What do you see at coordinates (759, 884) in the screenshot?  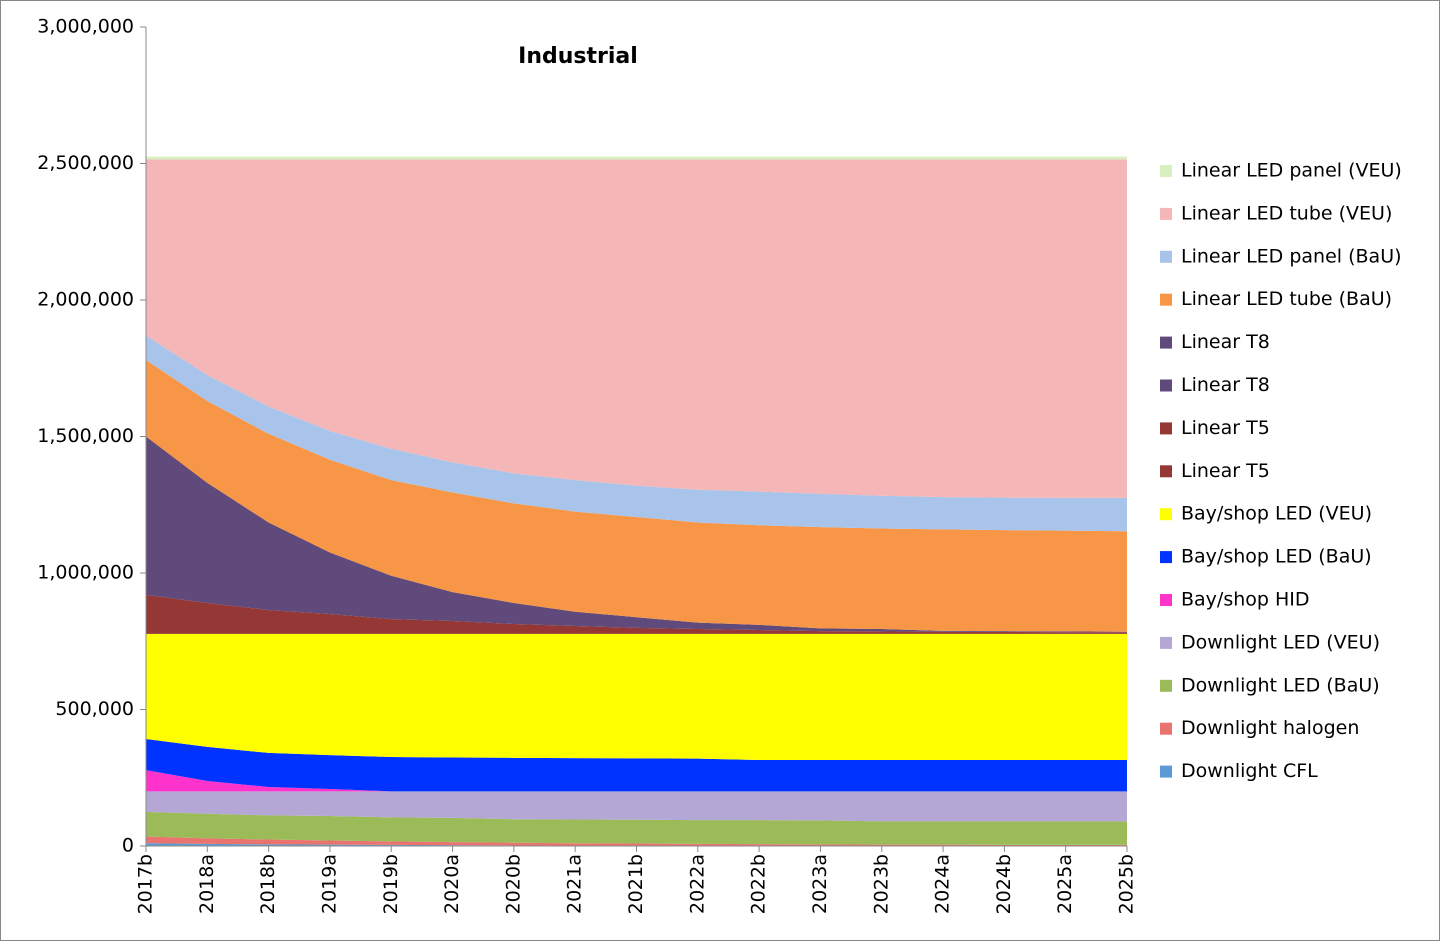 I see `x-tick-label: 2022b` at bounding box center [759, 884].